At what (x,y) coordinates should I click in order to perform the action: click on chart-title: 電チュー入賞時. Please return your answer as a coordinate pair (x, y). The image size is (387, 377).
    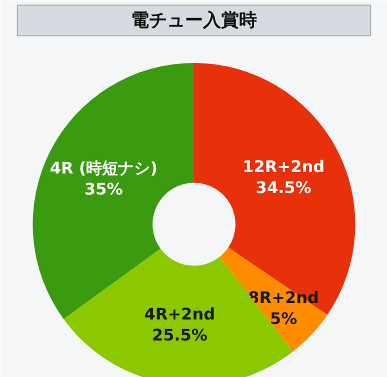
    Looking at the image, I should click on (194, 20).